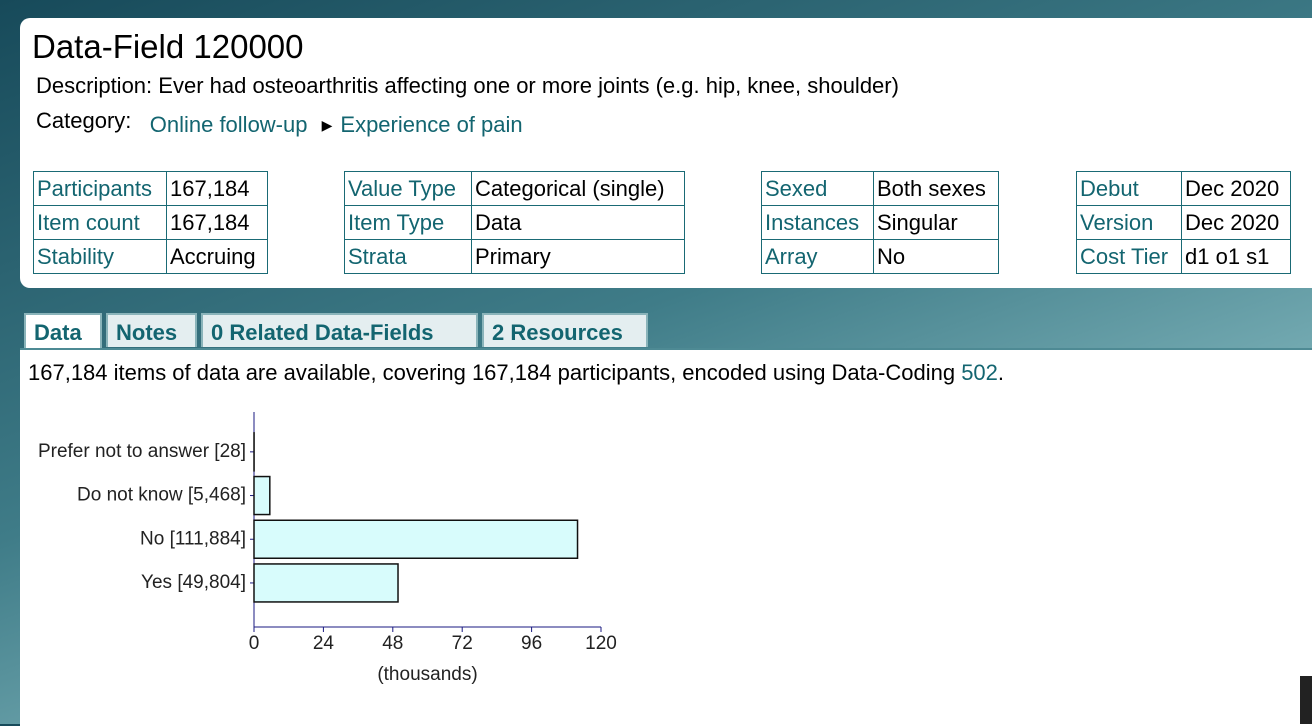 This screenshot has width=1312, height=726. What do you see at coordinates (531, 643) in the screenshot?
I see `x-tick-label: 96` at bounding box center [531, 643].